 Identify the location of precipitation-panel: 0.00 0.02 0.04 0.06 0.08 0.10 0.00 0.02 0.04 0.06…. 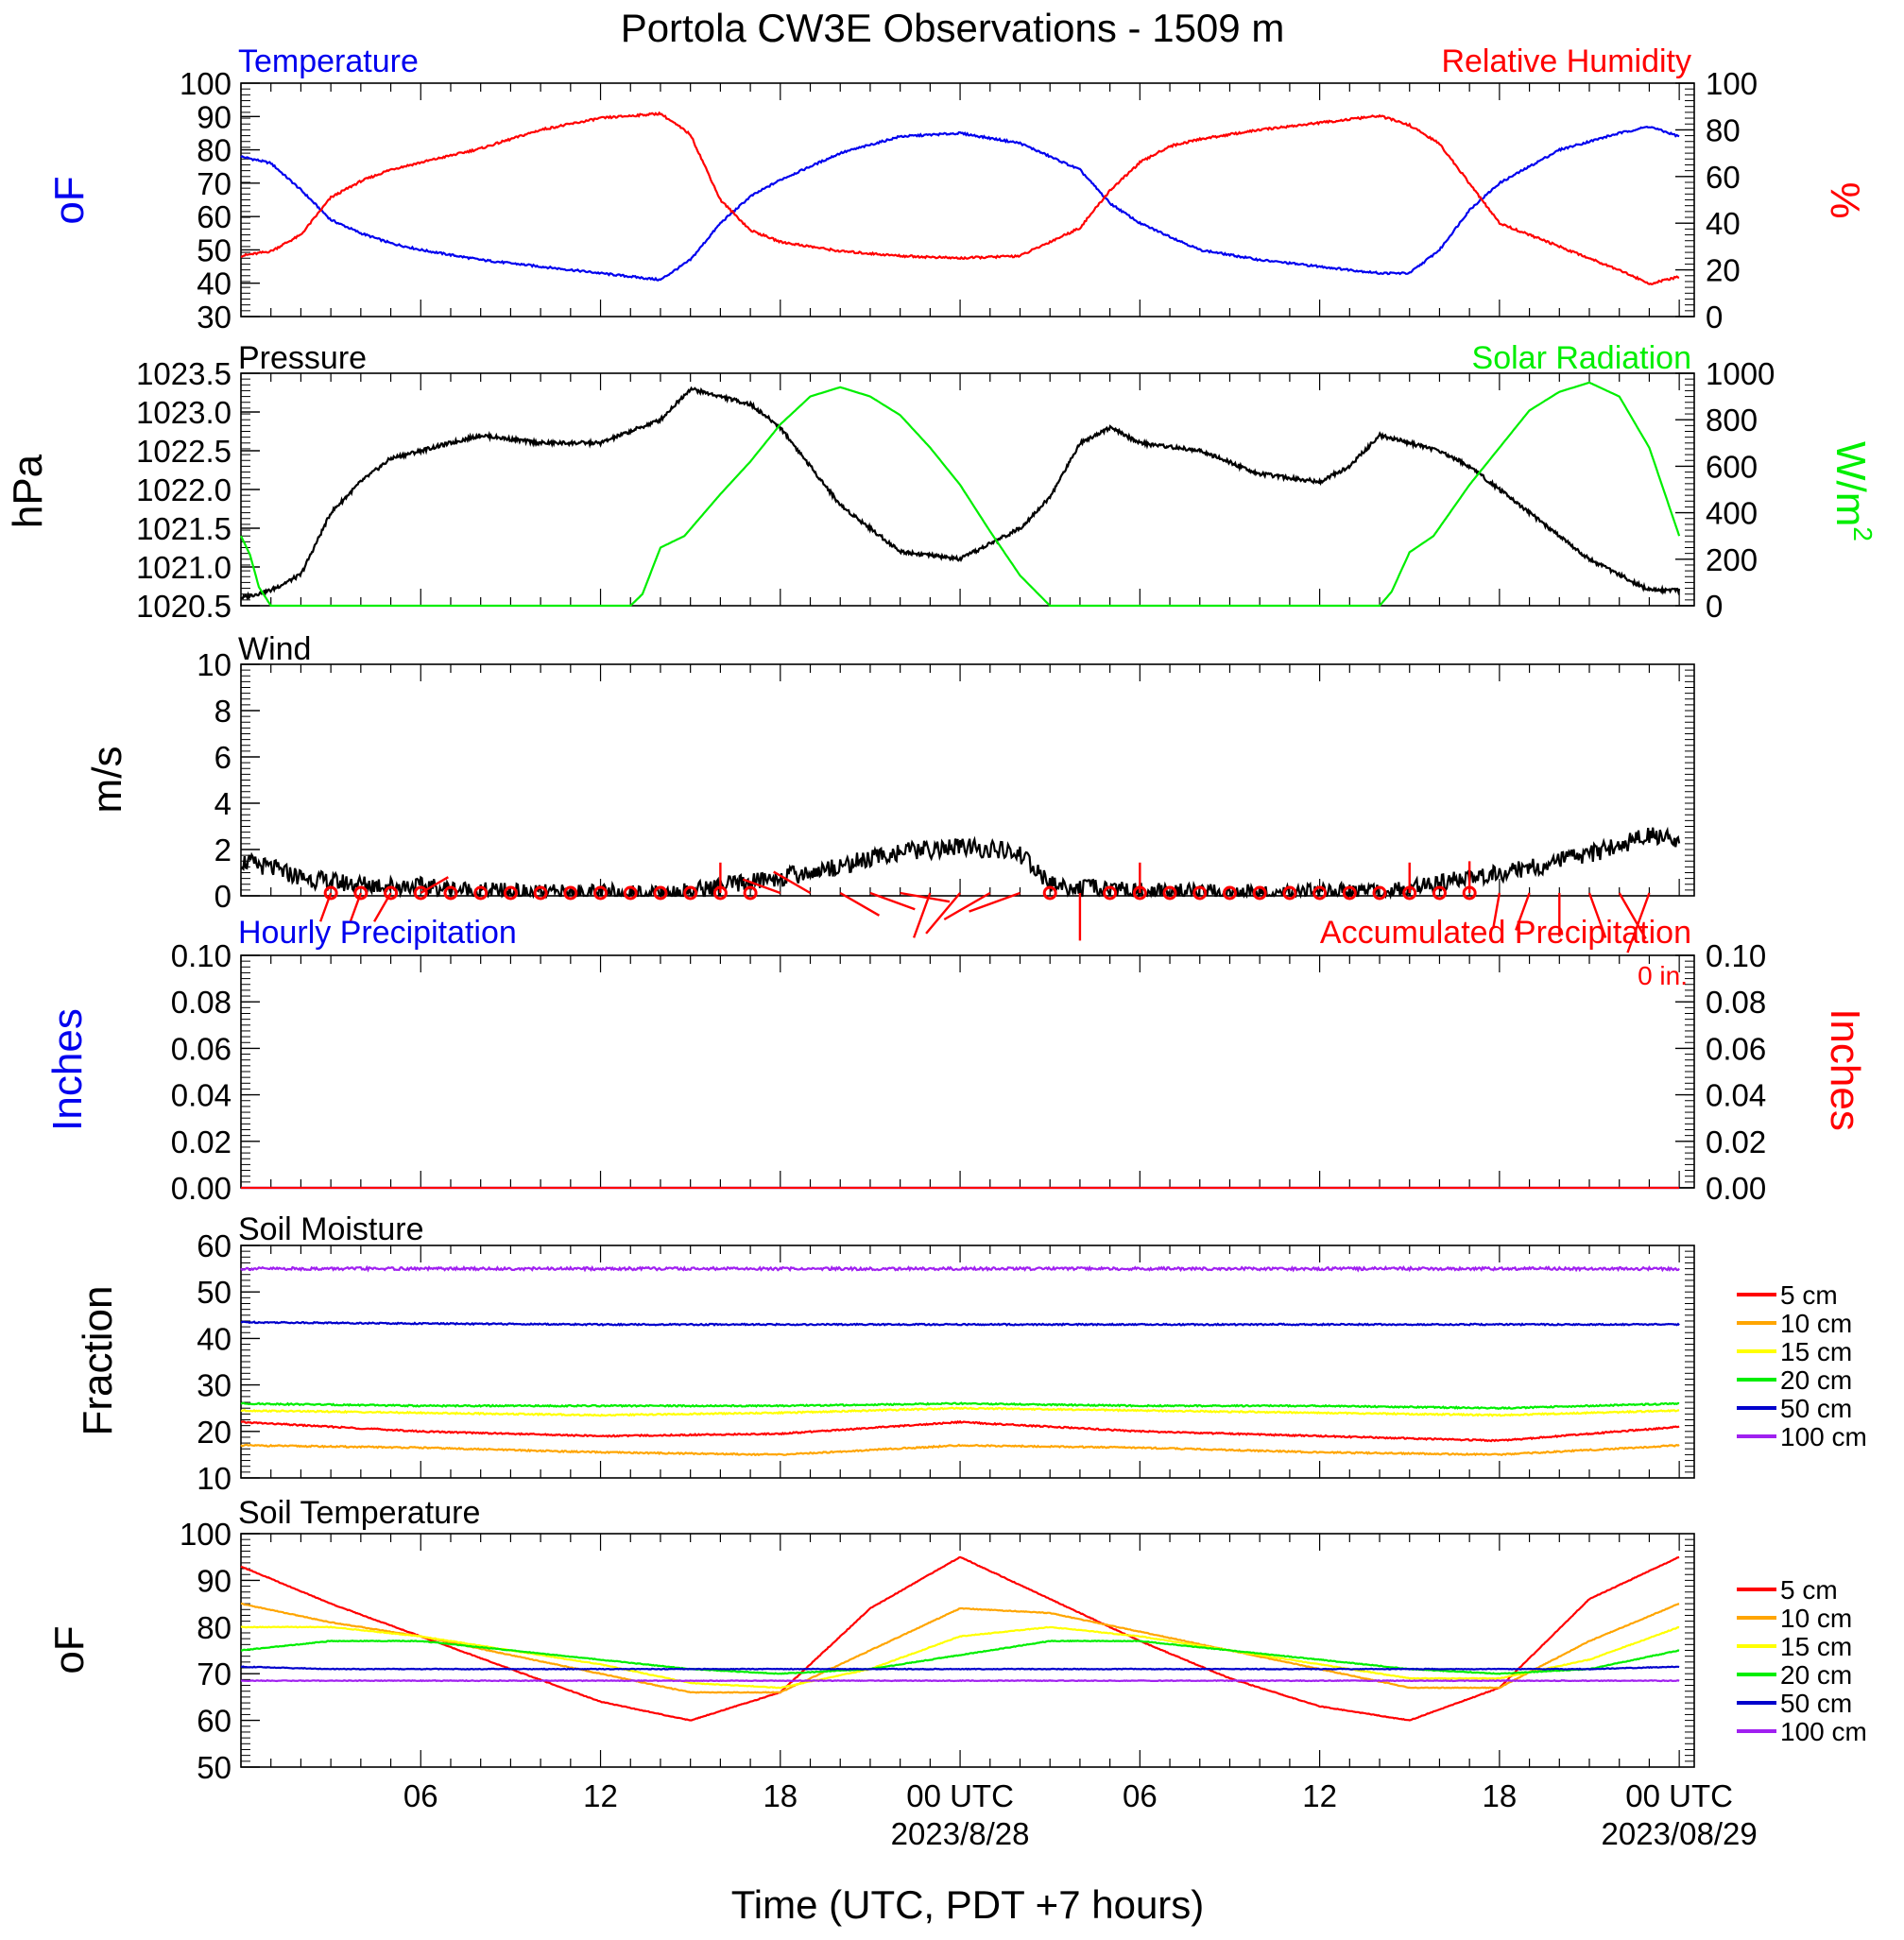
(968, 1072).